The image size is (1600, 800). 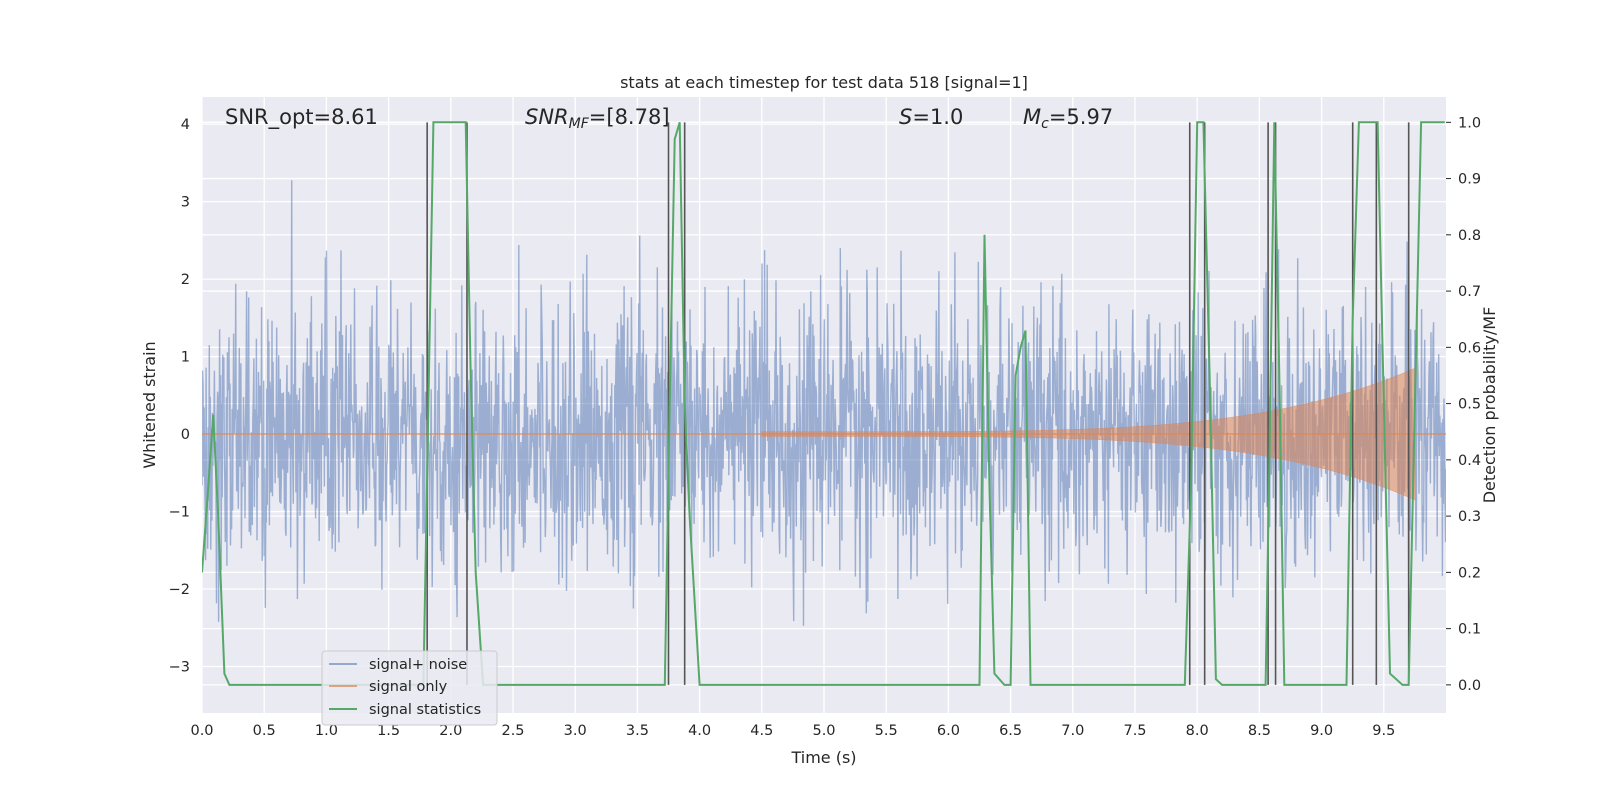 I want to click on x-tick-label: 2.5, so click(x=512, y=731).